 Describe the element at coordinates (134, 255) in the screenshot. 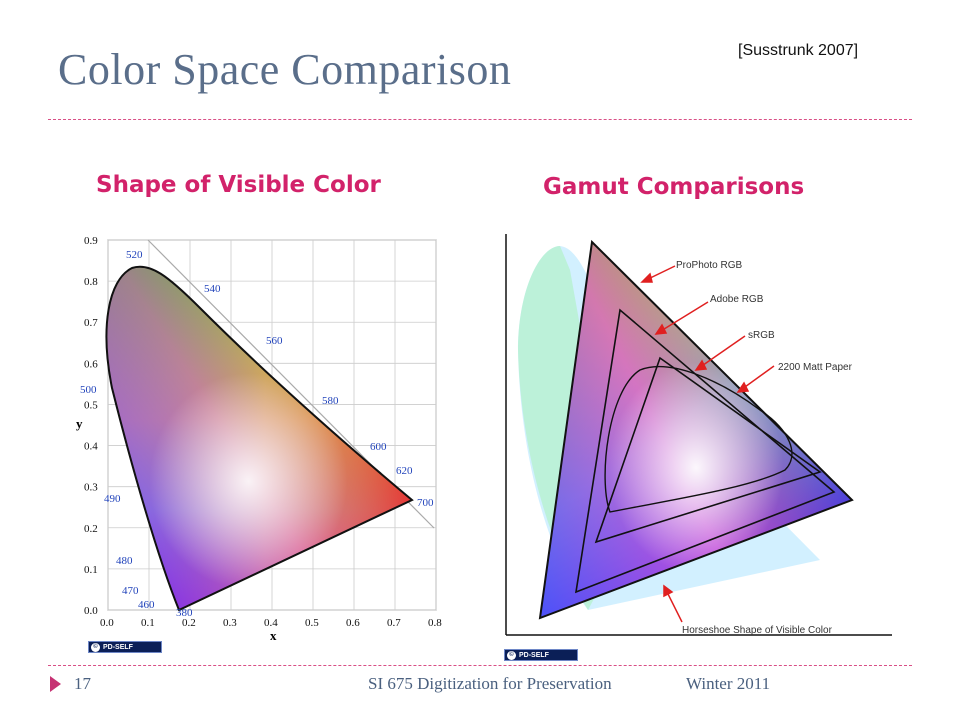

I see `wavelength-label: 520` at that location.